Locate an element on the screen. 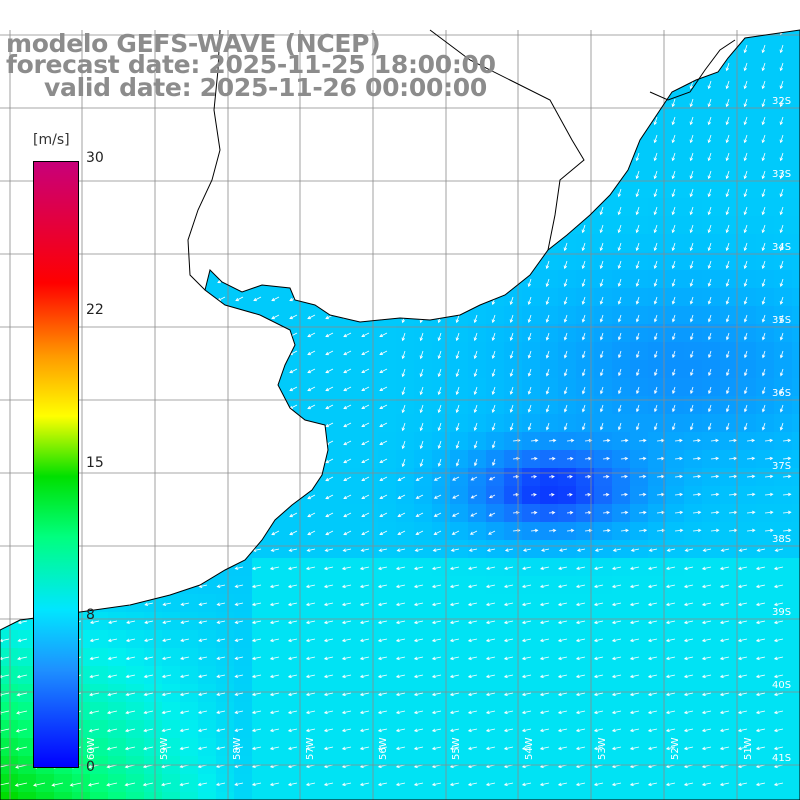  colorbar-tick: 8 is located at coordinates (90, 615).